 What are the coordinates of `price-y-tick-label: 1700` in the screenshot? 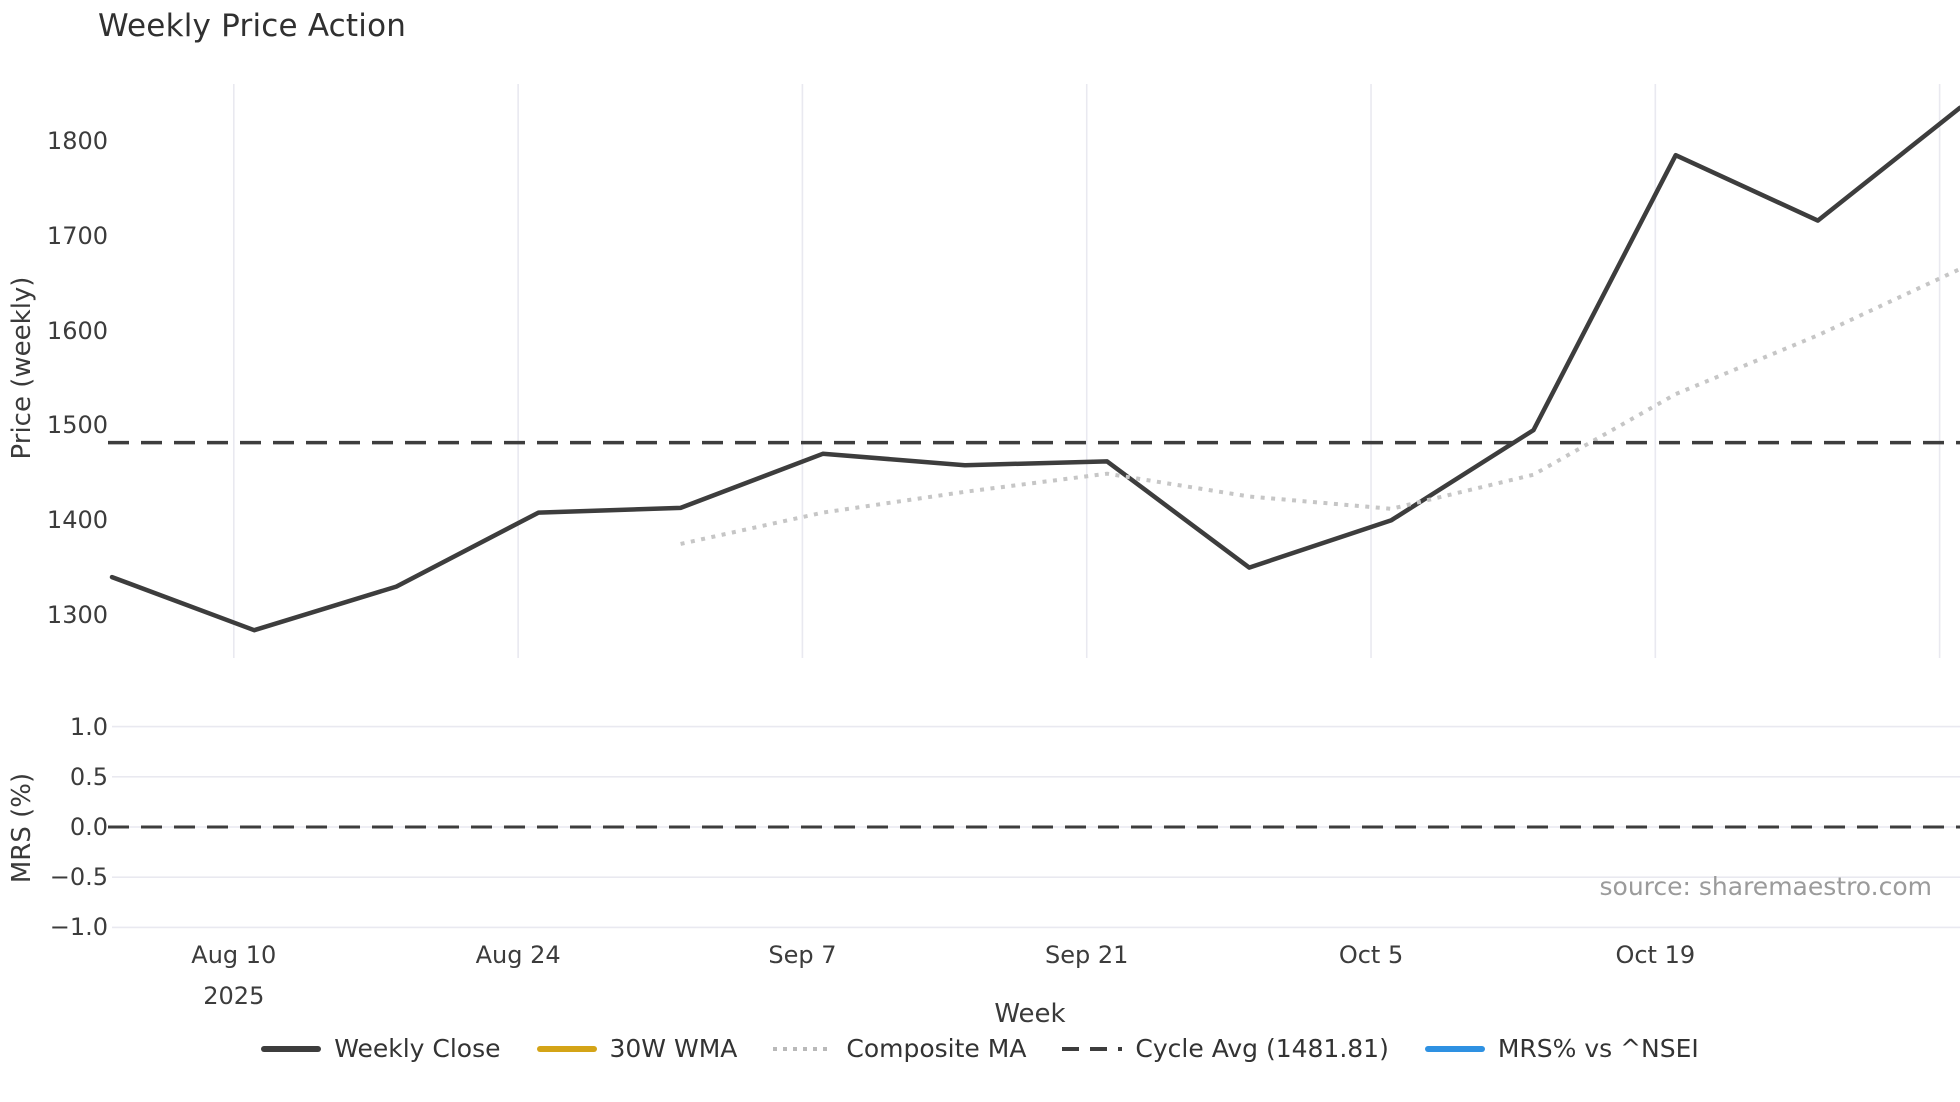 It's located at (77, 235).